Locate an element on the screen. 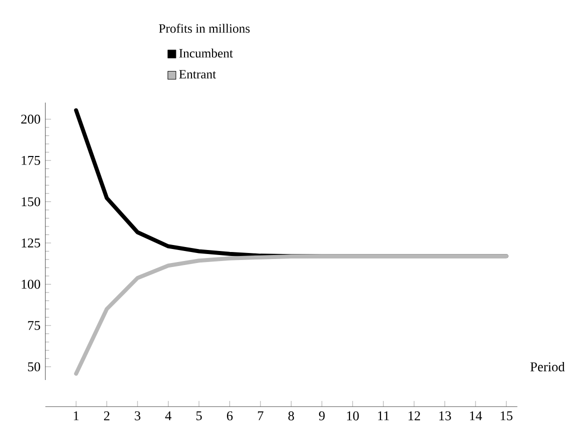 Image resolution: width=588 pixels, height=435 pixels. y-tick-label: 100 is located at coordinates (31, 284).